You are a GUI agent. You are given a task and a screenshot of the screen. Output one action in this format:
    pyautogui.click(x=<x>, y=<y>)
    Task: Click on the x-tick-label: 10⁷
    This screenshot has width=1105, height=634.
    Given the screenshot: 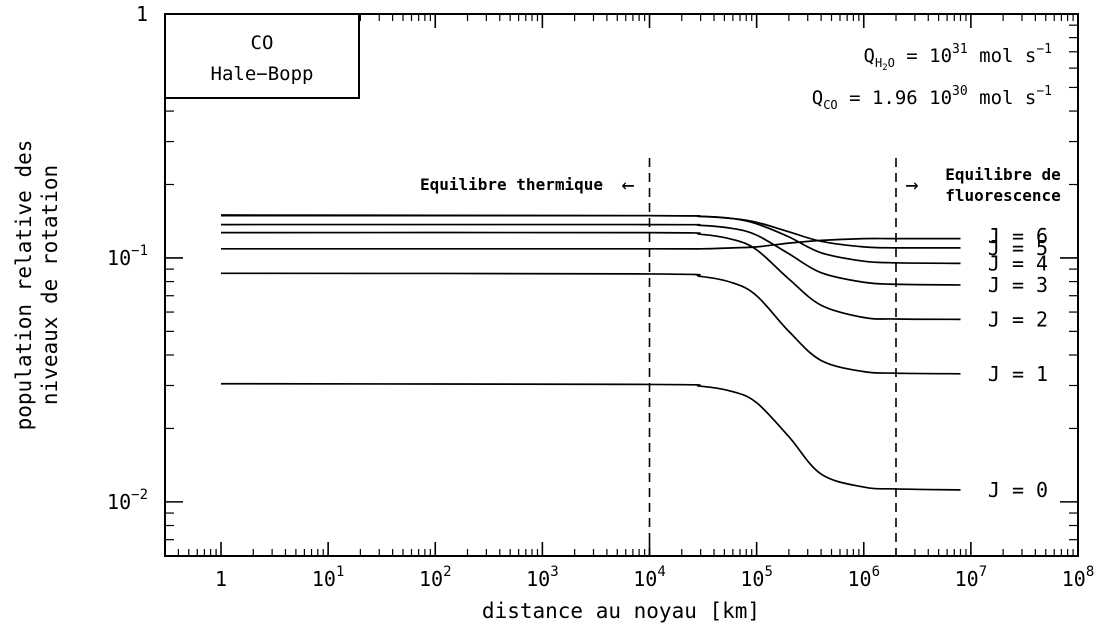 What is the action you would take?
    pyautogui.click(x=971, y=577)
    